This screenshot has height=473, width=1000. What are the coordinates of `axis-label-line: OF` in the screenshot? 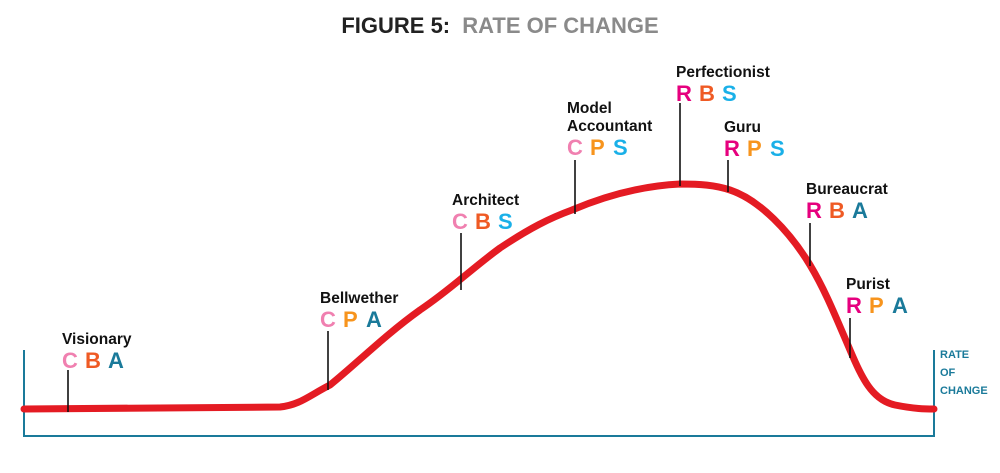 It's located at (948, 373).